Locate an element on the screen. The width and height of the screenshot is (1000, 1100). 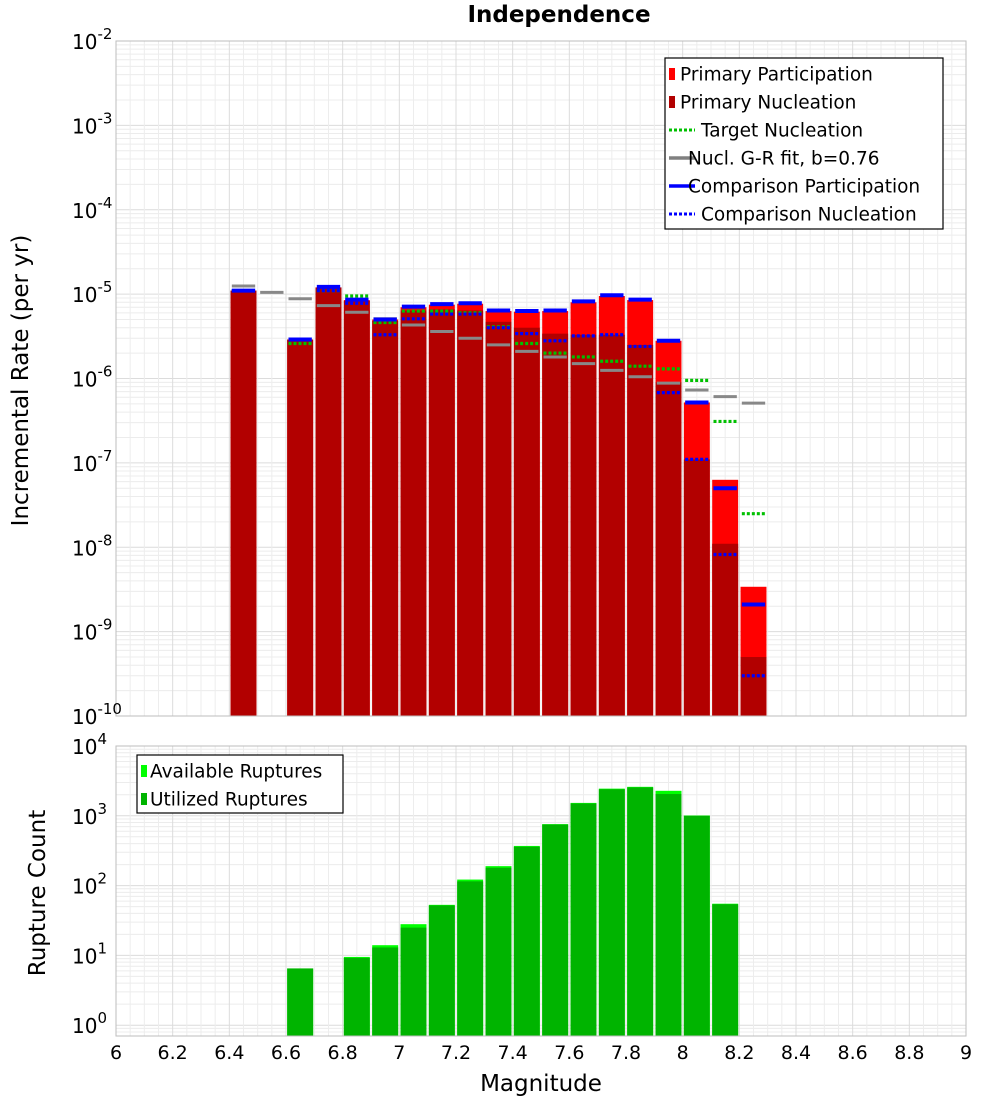
x-tick-label: 6.2 is located at coordinates (173, 1053).